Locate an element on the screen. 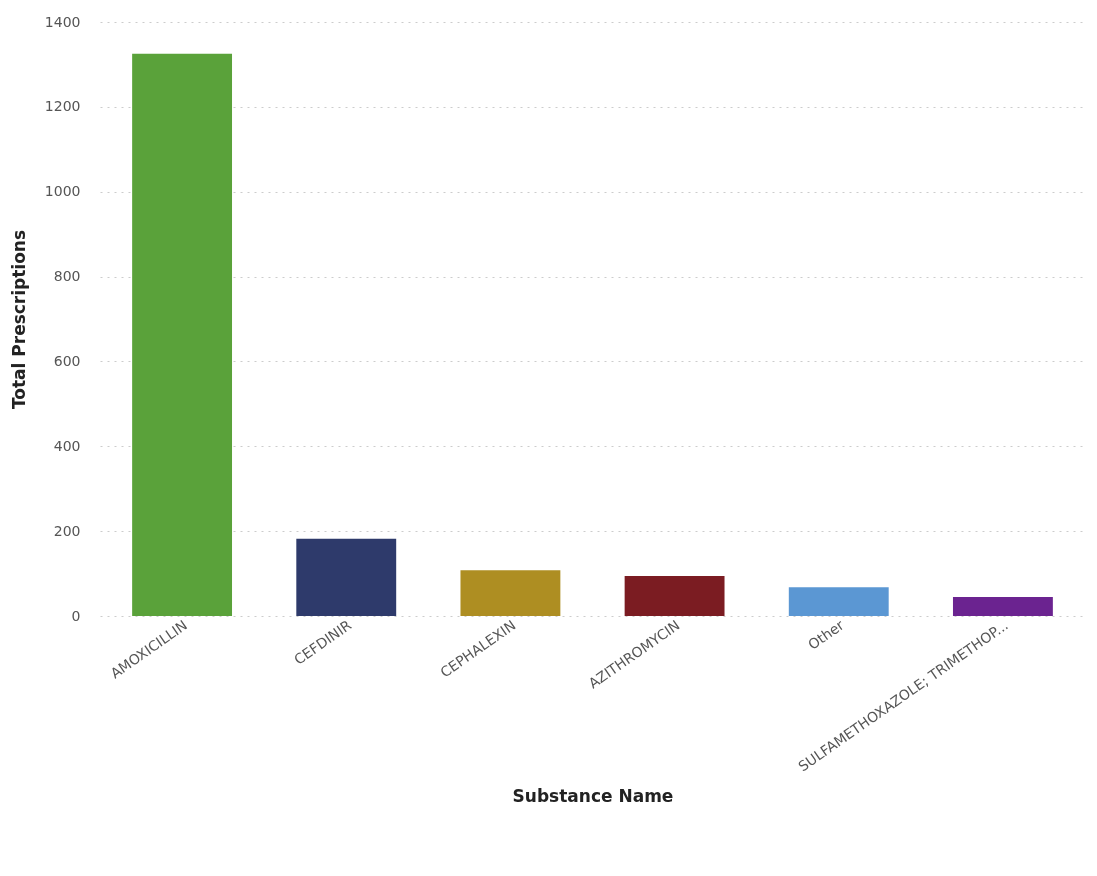 The height and width of the screenshot is (876, 1097). y-tick-label: 600 is located at coordinates (67, 360).